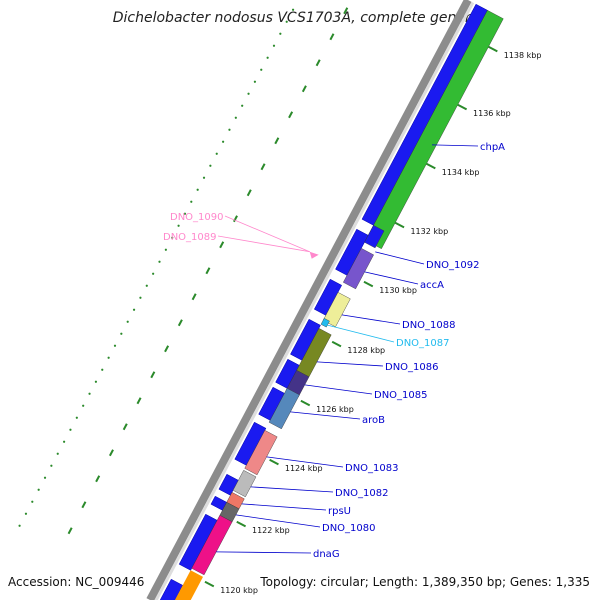 The height and width of the screenshot is (600, 600). What do you see at coordinates (239, 590) in the screenshot?
I see `kbp-tick-label: 1120 kbp` at bounding box center [239, 590].